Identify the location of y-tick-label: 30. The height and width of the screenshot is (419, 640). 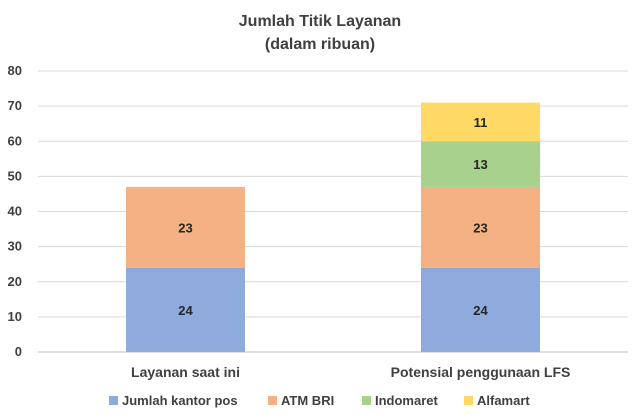
(15, 246).